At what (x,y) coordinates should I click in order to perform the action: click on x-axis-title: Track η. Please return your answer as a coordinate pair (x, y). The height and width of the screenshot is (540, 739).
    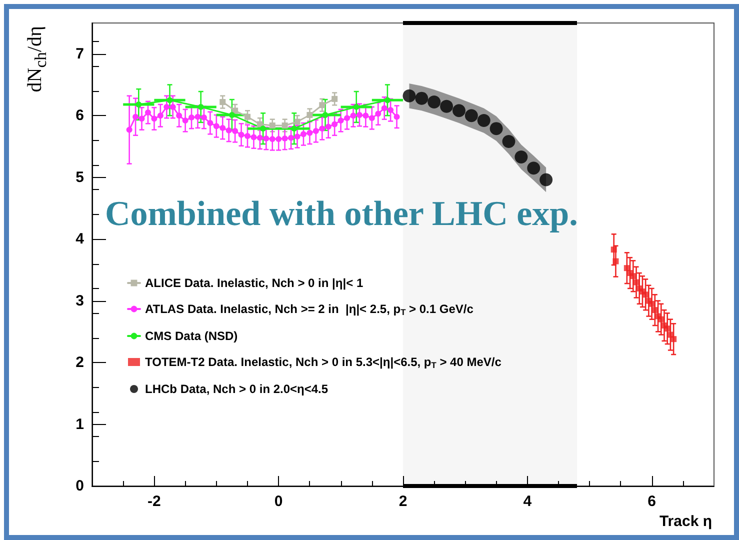
    Looking at the image, I should click on (685, 521).